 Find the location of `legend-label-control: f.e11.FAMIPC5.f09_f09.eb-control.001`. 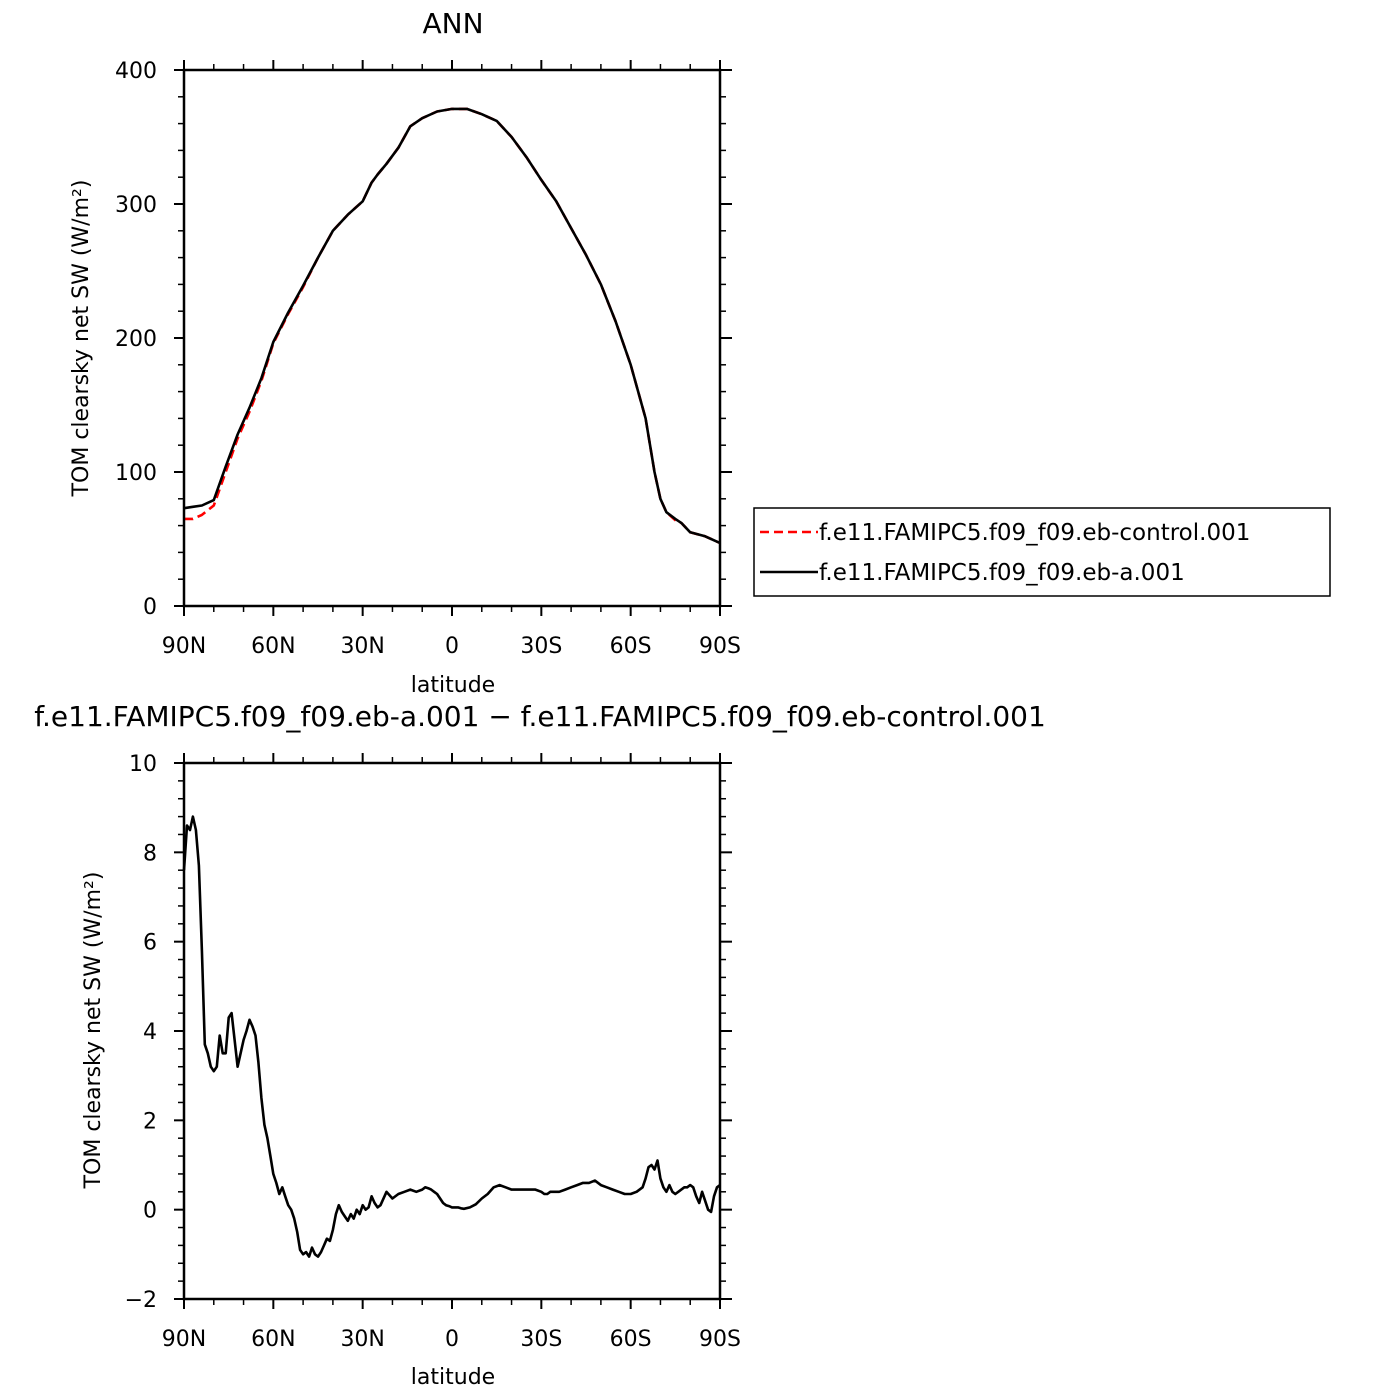

legend-label-control: f.e11.FAMIPC5.f09_f09.eb-control.001 is located at coordinates (1034, 533).